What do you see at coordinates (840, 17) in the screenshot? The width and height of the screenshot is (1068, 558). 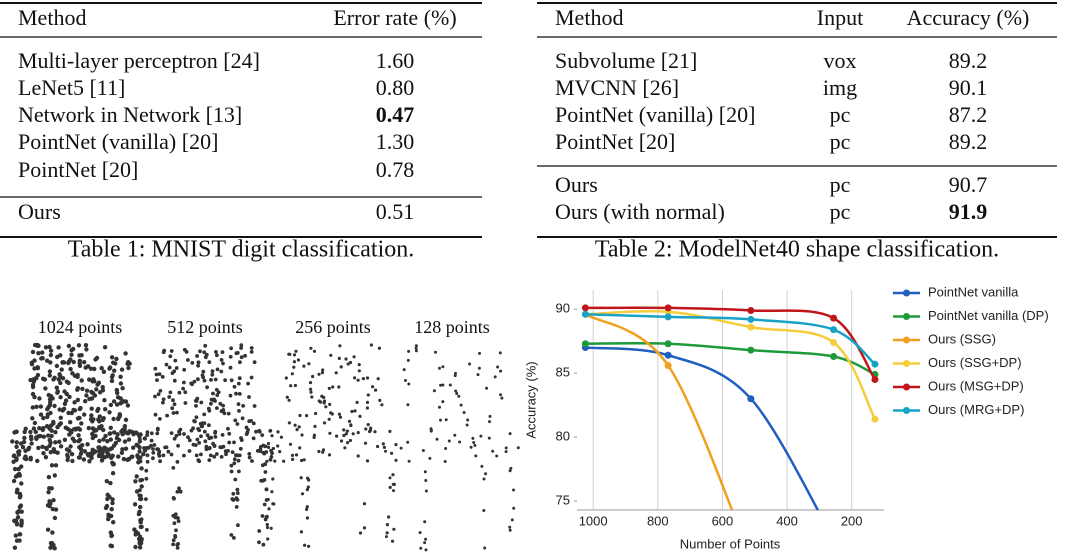 I see `header-cell: Input` at bounding box center [840, 17].